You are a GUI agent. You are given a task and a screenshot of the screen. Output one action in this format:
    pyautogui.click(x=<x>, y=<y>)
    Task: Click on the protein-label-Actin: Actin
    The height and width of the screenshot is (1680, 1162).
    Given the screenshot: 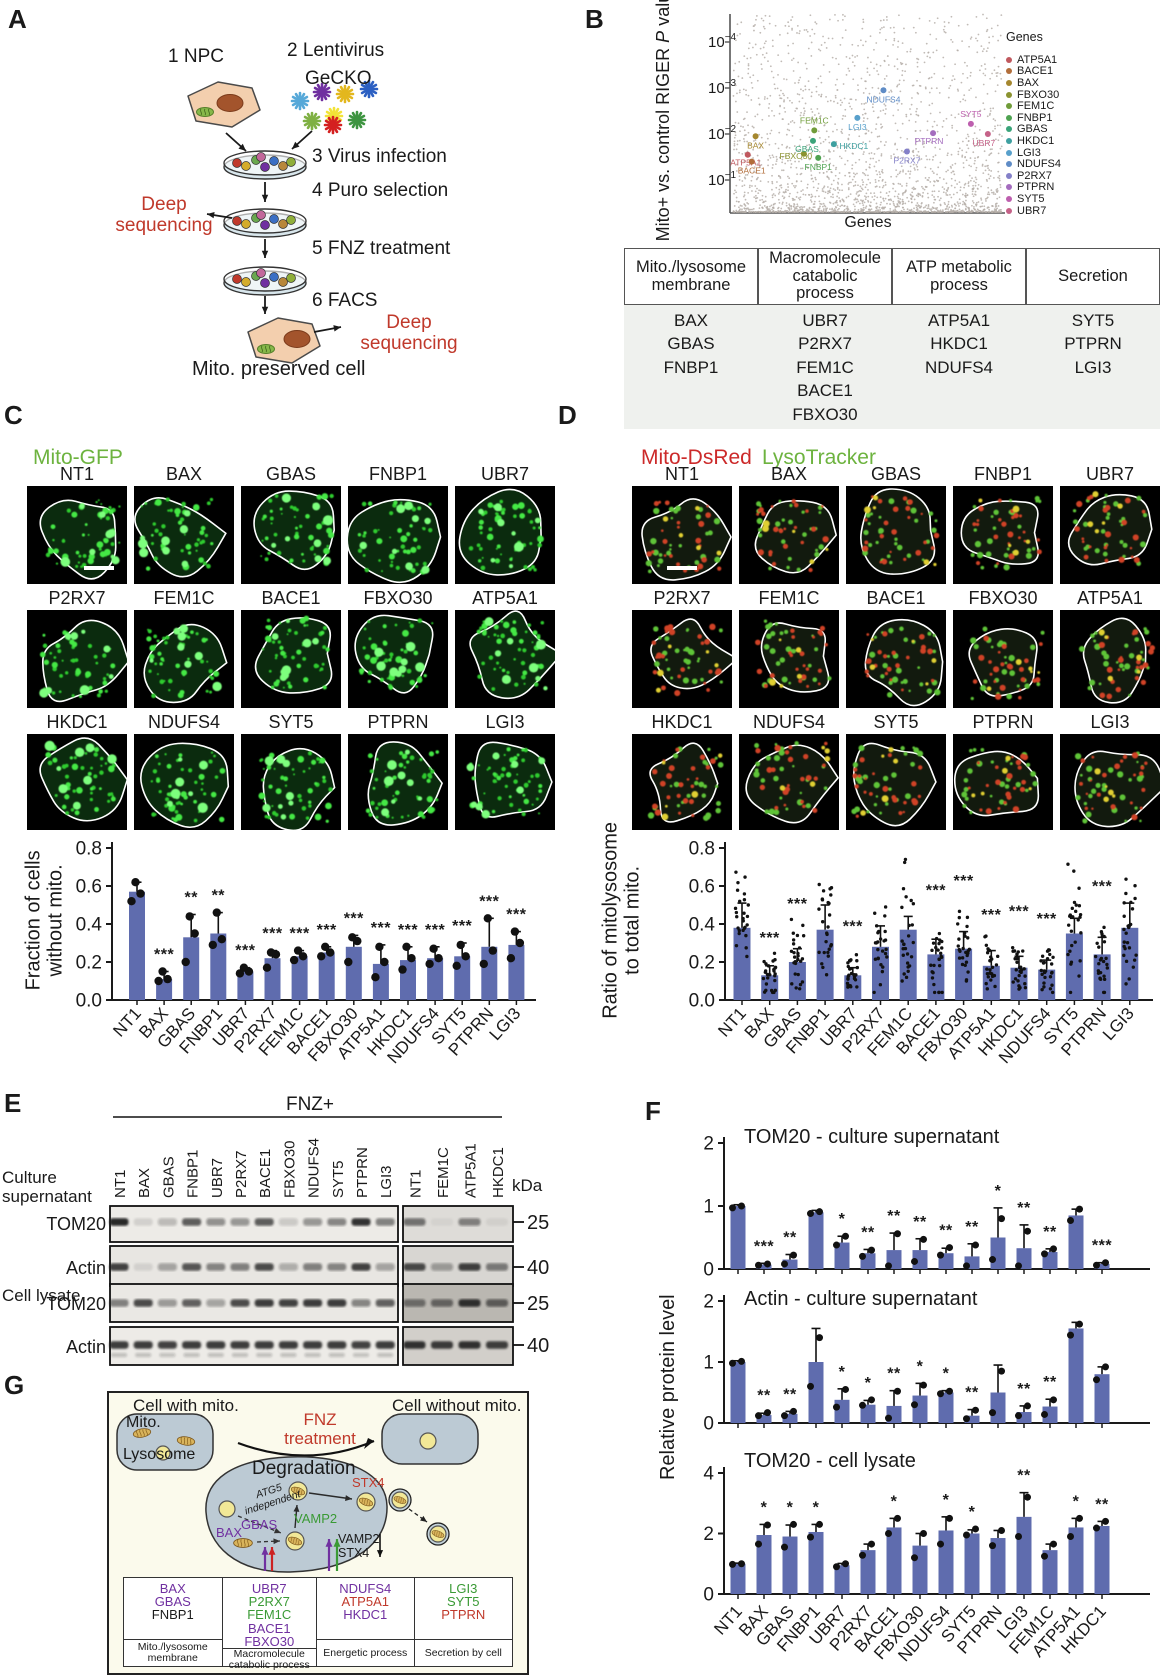 What is the action you would take?
    pyautogui.click(x=86, y=1347)
    